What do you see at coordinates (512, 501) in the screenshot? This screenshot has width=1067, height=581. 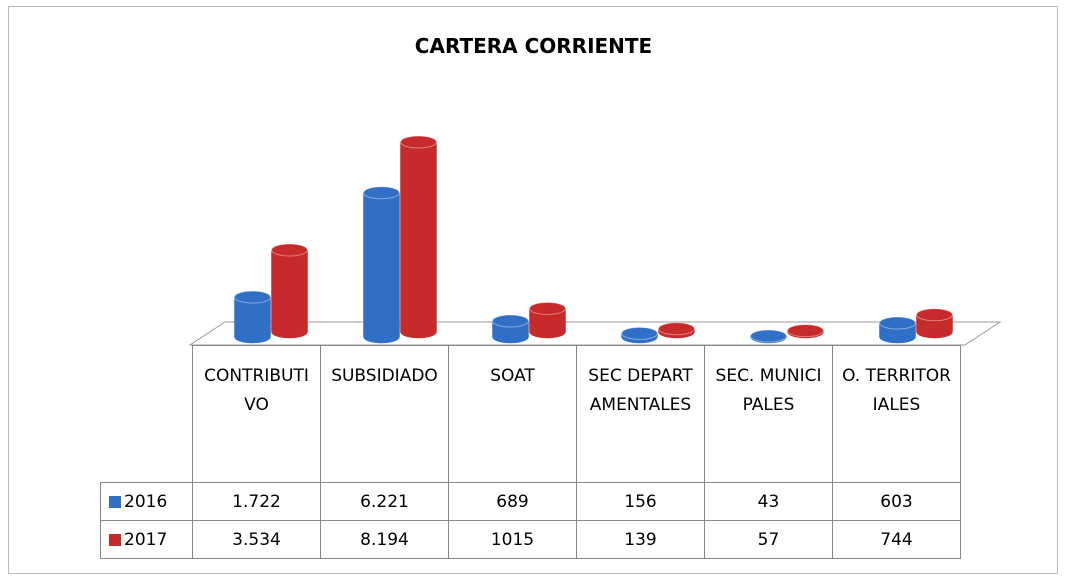 I see `data-label: 689` at bounding box center [512, 501].